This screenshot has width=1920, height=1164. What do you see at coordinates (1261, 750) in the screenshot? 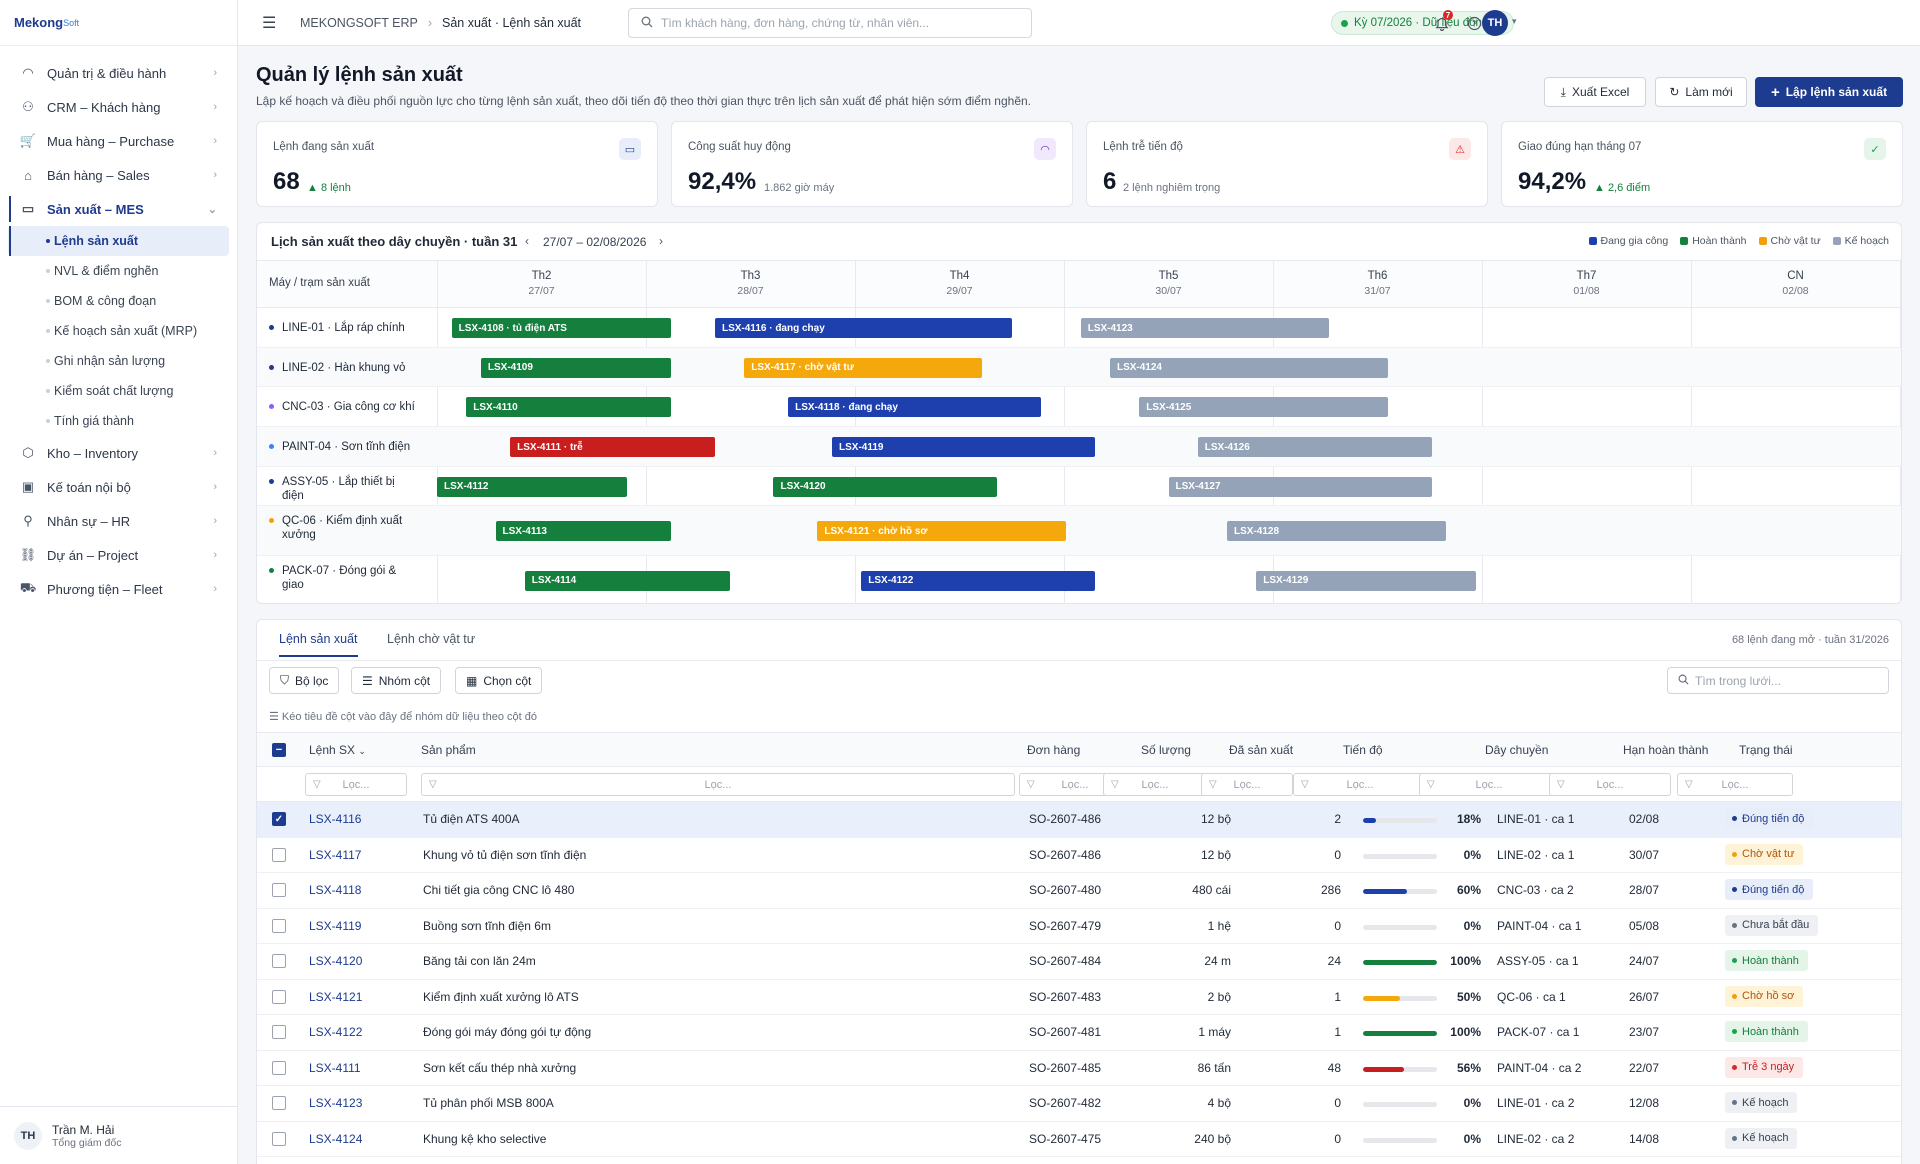
I see `column-header: Đã sản xuất` at bounding box center [1261, 750].